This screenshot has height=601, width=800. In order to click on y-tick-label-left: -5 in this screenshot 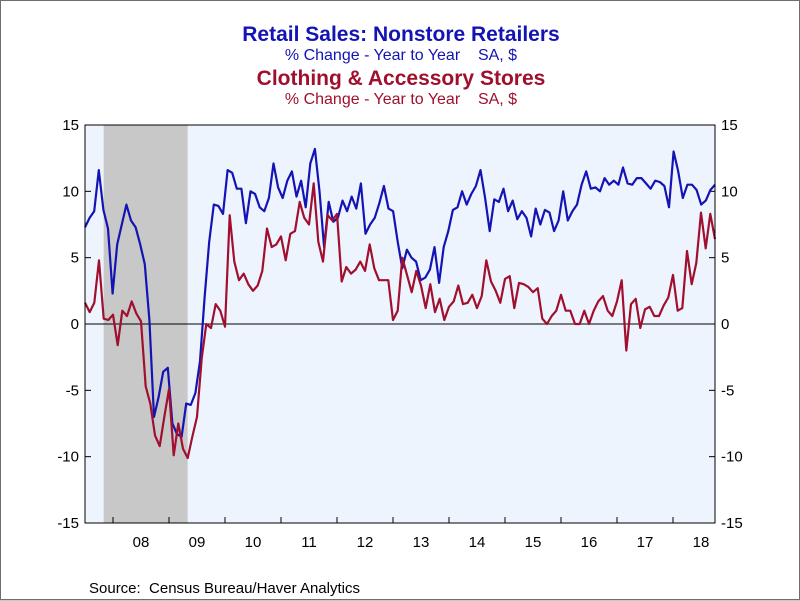, I will do `click(72, 390)`.